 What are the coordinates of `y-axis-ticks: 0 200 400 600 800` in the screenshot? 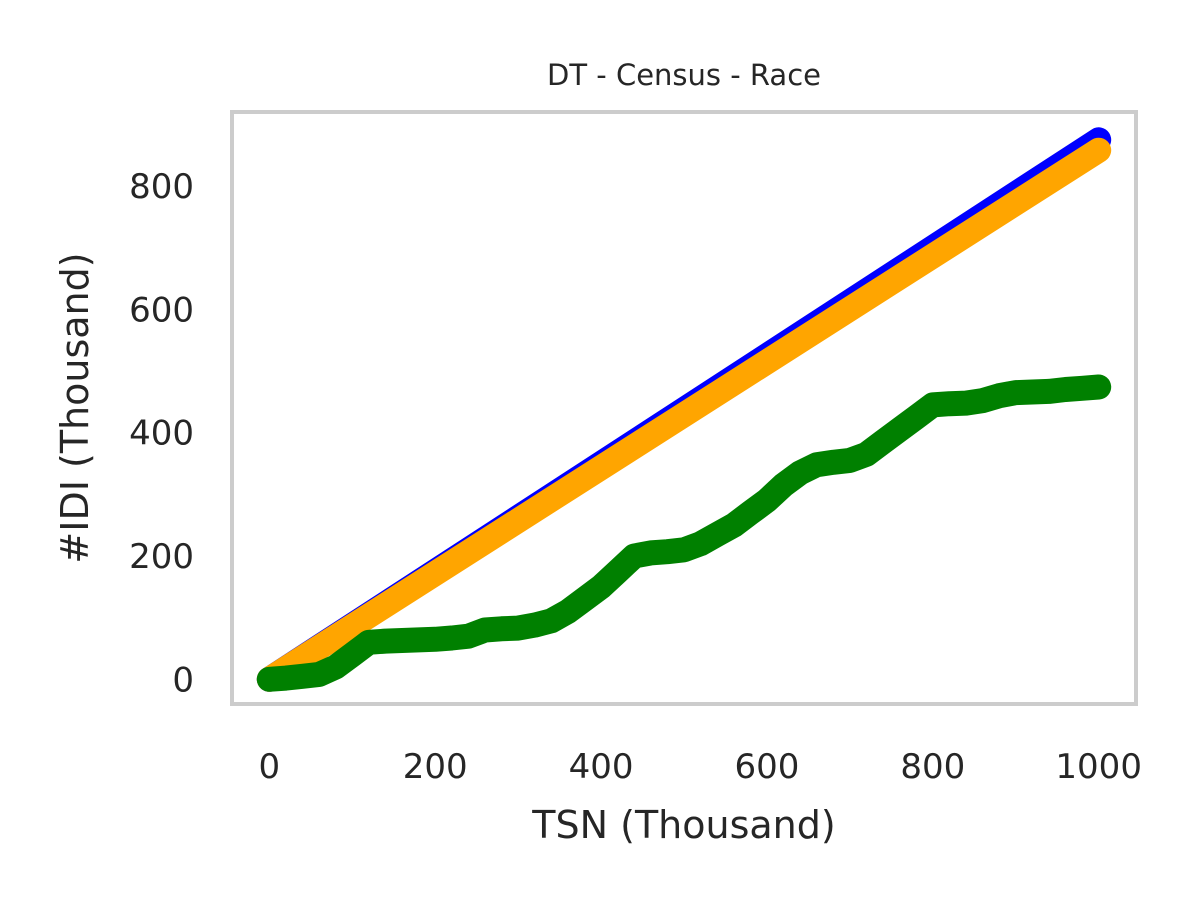 It's located at (161, 433).